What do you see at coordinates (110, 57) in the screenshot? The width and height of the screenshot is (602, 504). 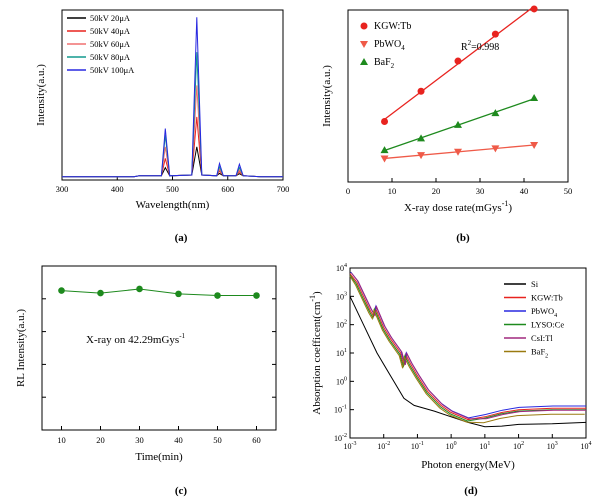 I see `legend-label: 50kV 80μA` at bounding box center [110, 57].